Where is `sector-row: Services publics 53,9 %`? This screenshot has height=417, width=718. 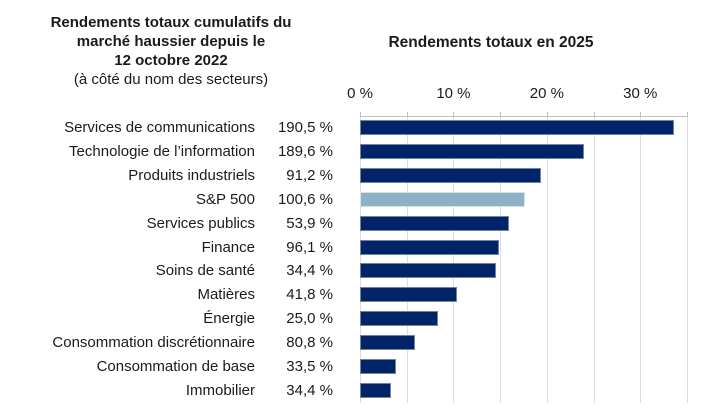
sector-row: Services publics 53,9 % is located at coordinates (343, 223).